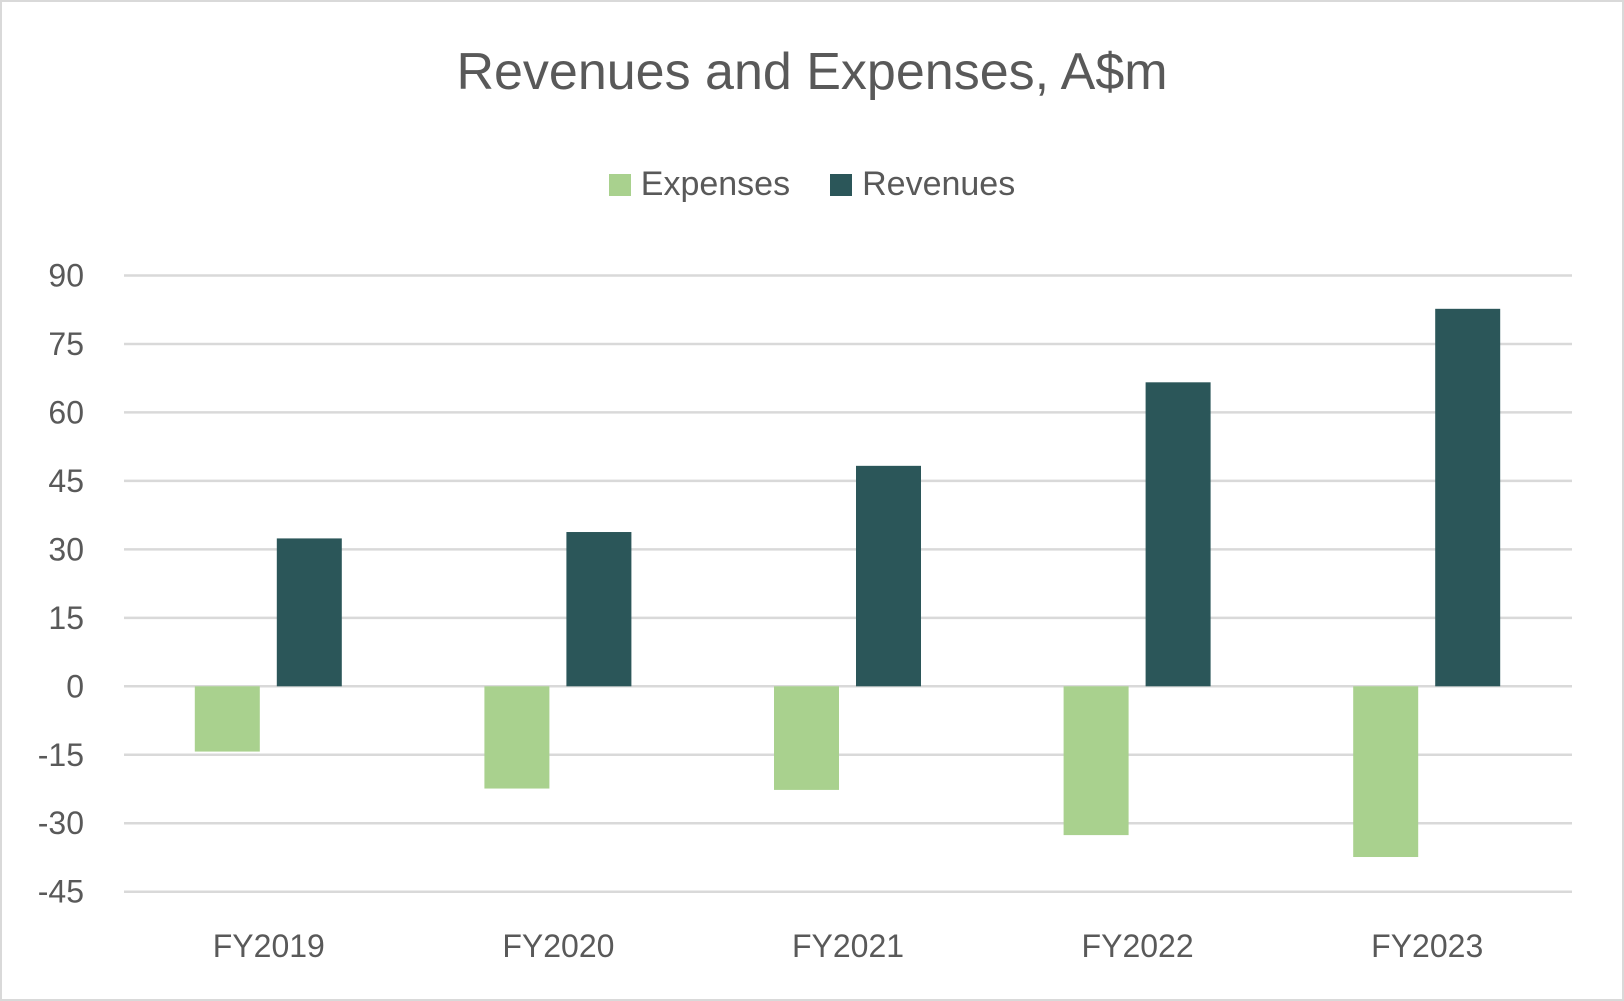 The width and height of the screenshot is (1624, 1001). I want to click on legend-swatch-revenues, so click(841, 184).